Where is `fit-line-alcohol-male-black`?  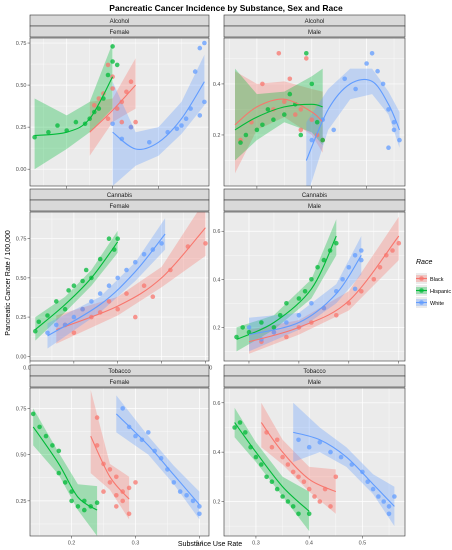 fit-line-alcohol-male-black is located at coordinates (279, 112).